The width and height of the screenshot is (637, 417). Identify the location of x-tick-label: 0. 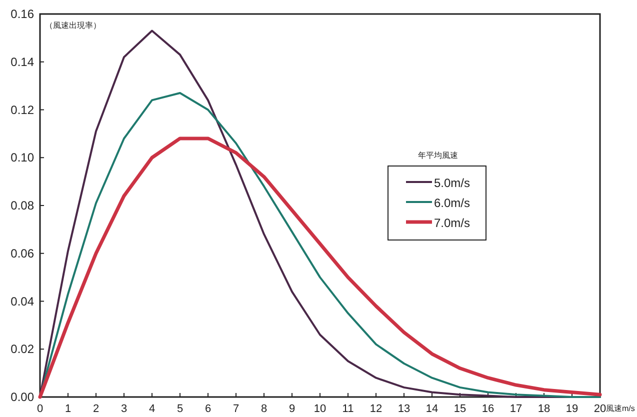
(40, 409).